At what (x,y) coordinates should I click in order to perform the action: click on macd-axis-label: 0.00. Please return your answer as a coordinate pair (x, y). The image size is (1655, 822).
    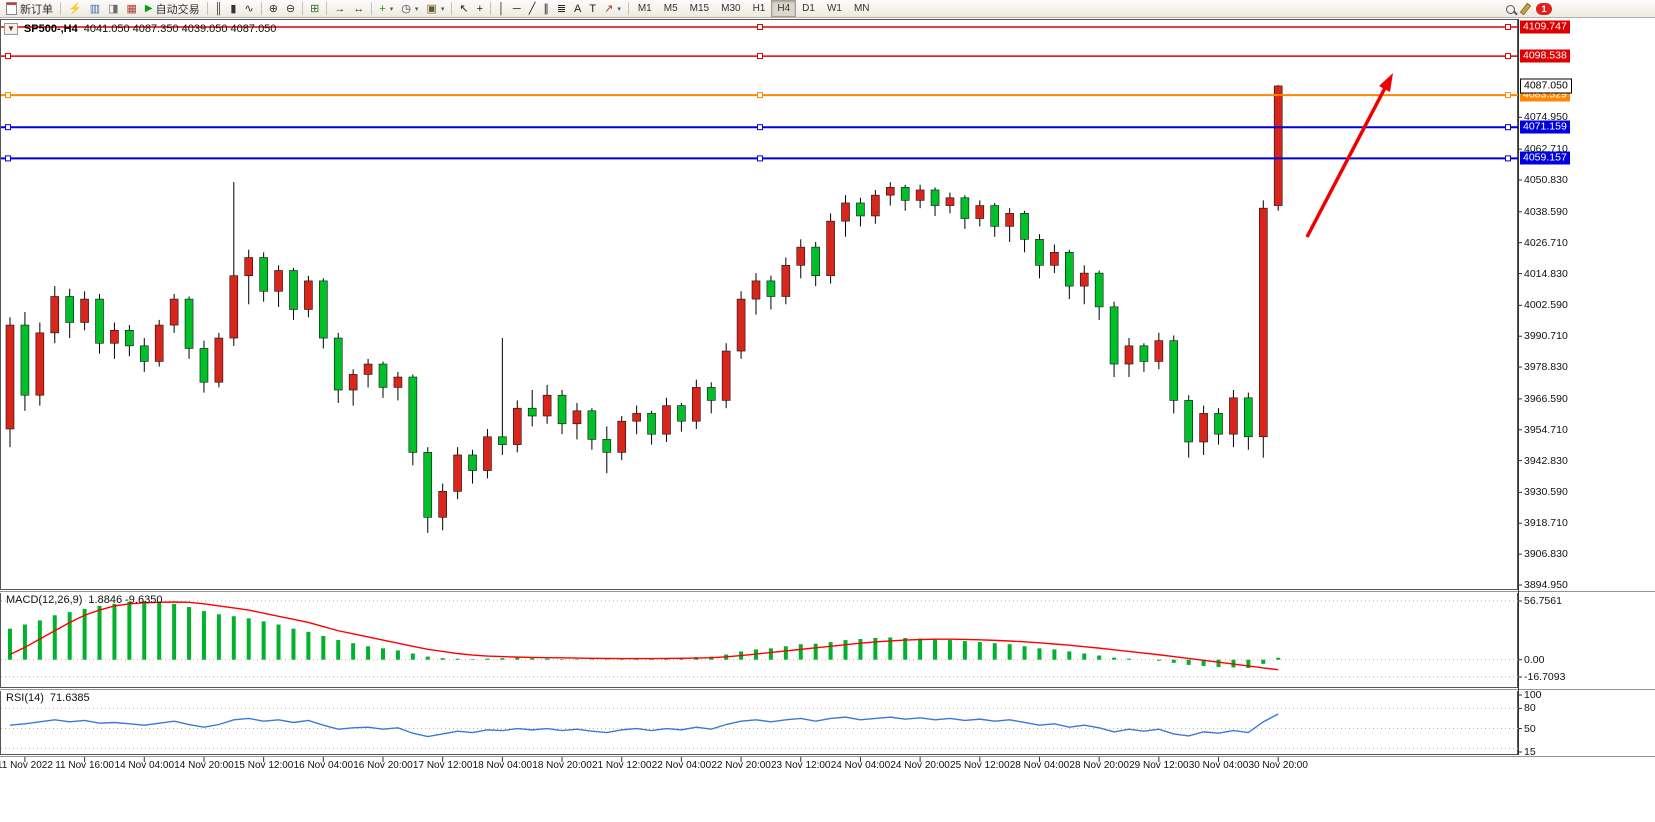
    Looking at the image, I should click on (1534, 659).